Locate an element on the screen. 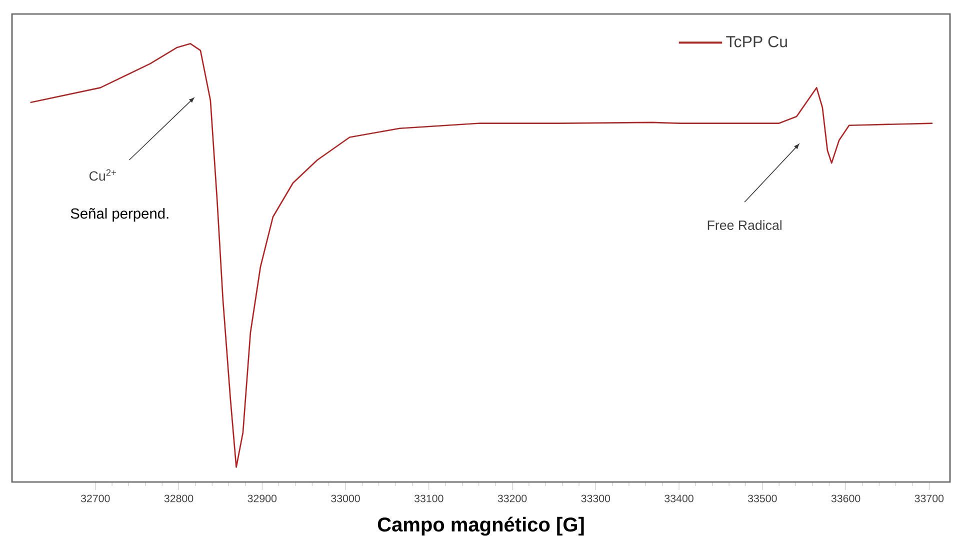 Image resolution: width=954 pixels, height=558 pixels. annotation: Cu$^{2+}$ is located at coordinates (102, 175).